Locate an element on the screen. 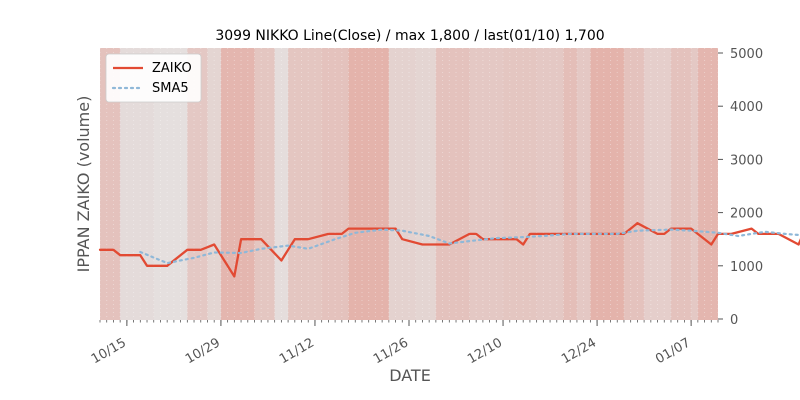 The height and width of the screenshot is (400, 800). x-tick-label: 01/07 is located at coordinates (673, 351).